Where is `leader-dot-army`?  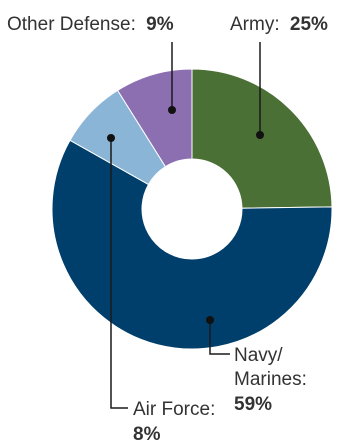
leader-dot-army is located at coordinates (260, 135).